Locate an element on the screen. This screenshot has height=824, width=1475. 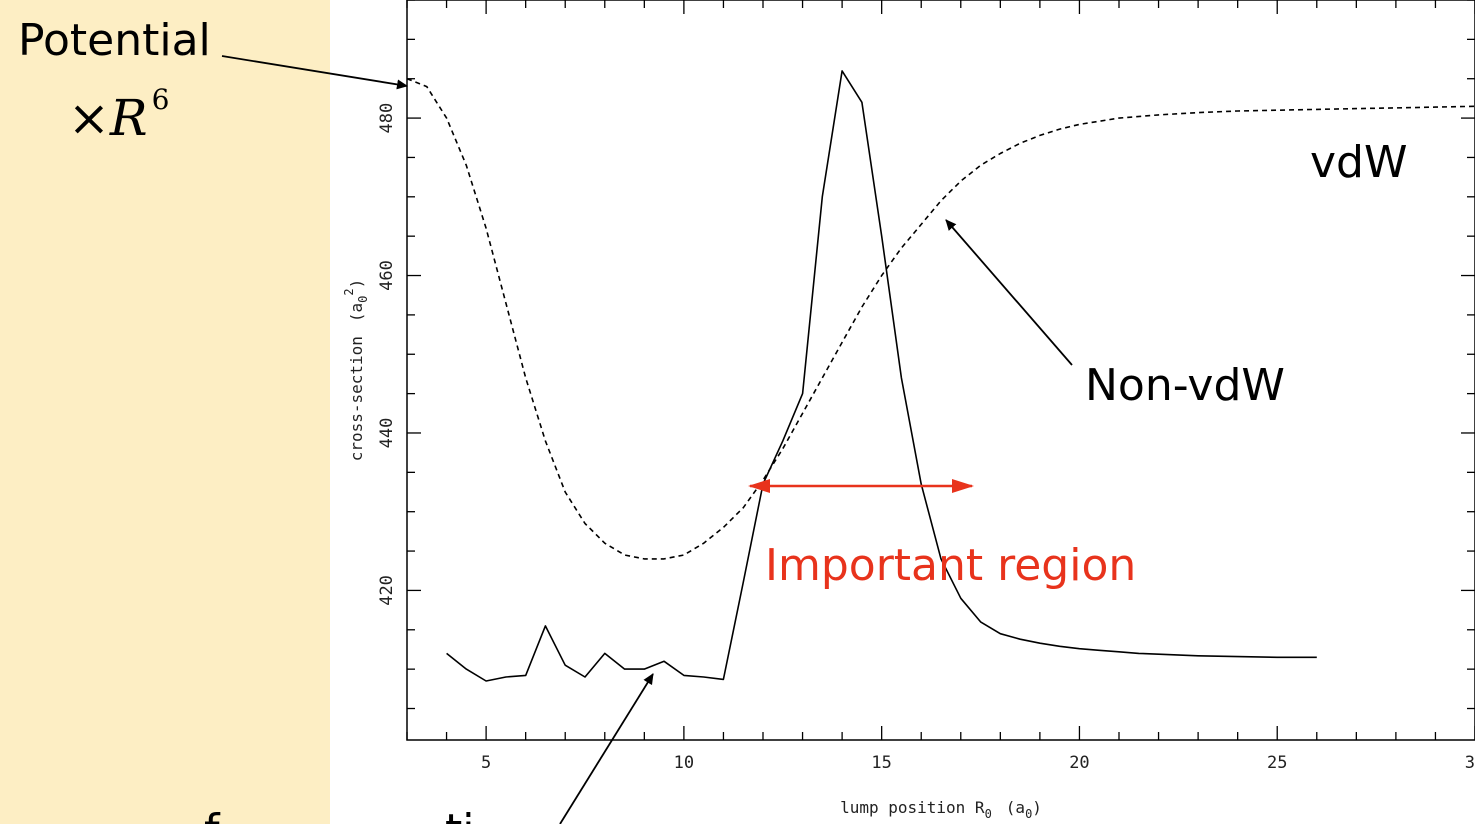
x-tick-label: 15 is located at coordinates (881, 763).